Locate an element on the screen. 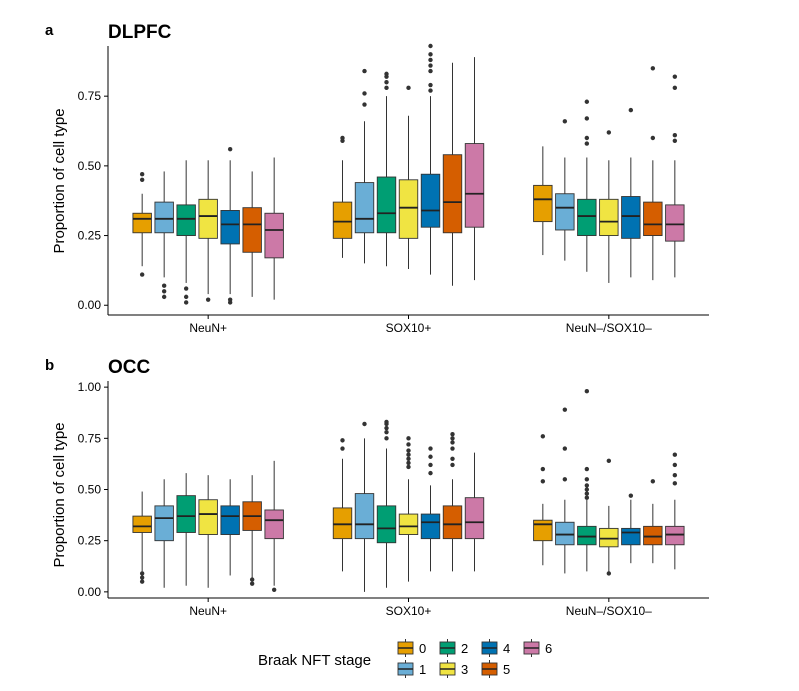 This screenshot has height=691, width=799. legend-title: Braak NFT stage is located at coordinates (314, 660).